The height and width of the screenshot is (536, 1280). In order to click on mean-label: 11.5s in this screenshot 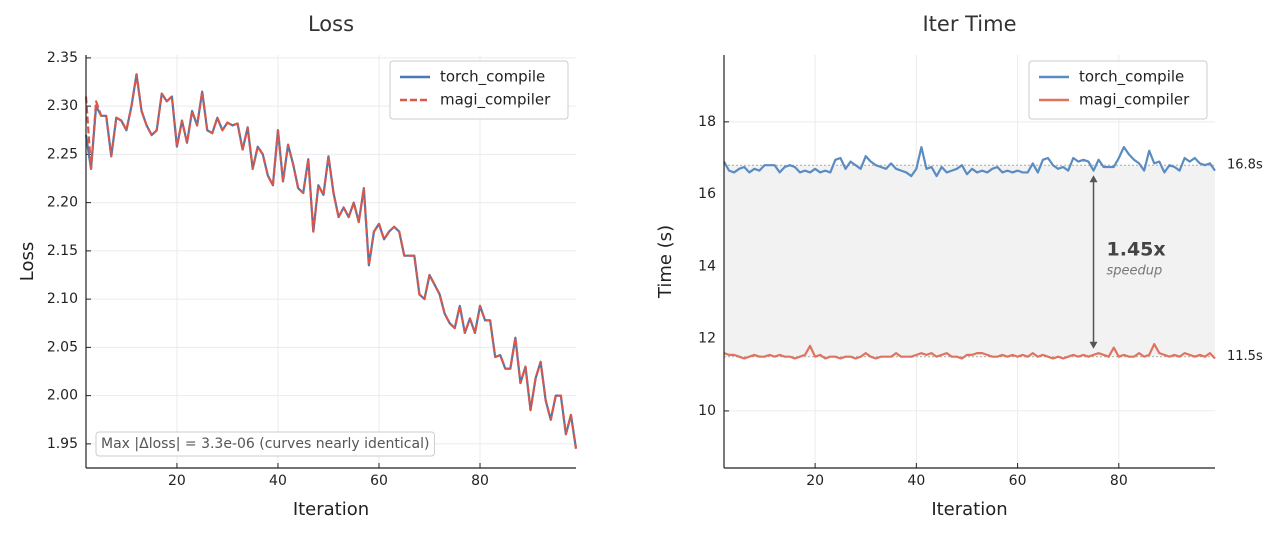, I will do `click(1245, 356)`.